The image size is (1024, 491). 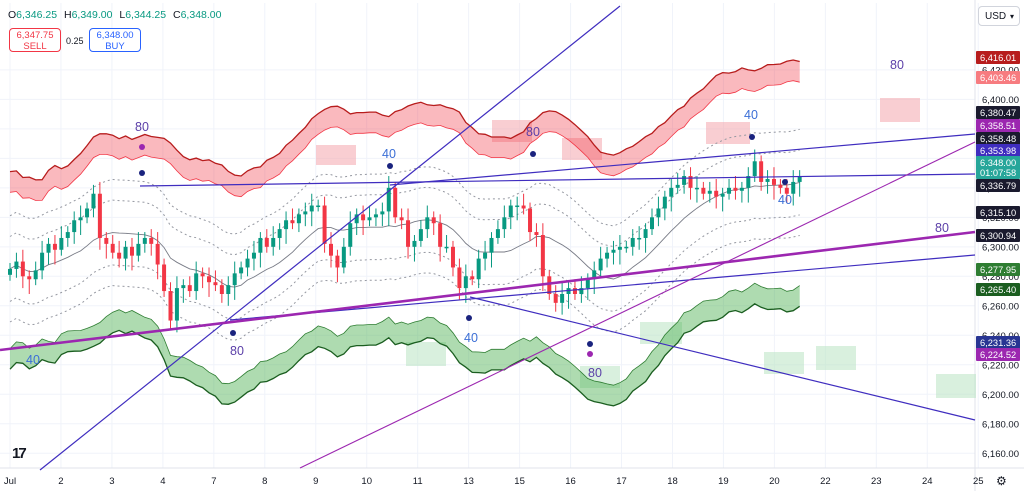 What do you see at coordinates (75, 41) in the screenshot?
I see `spread-value: 0.25` at bounding box center [75, 41].